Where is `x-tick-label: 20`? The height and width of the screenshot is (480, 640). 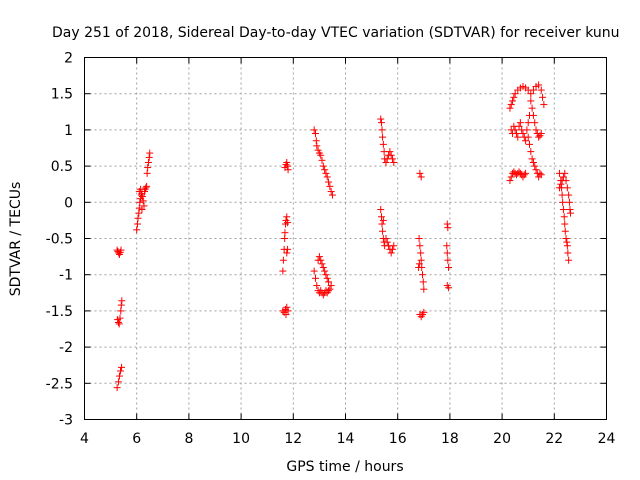 x-tick-label: 20 is located at coordinates (502, 439).